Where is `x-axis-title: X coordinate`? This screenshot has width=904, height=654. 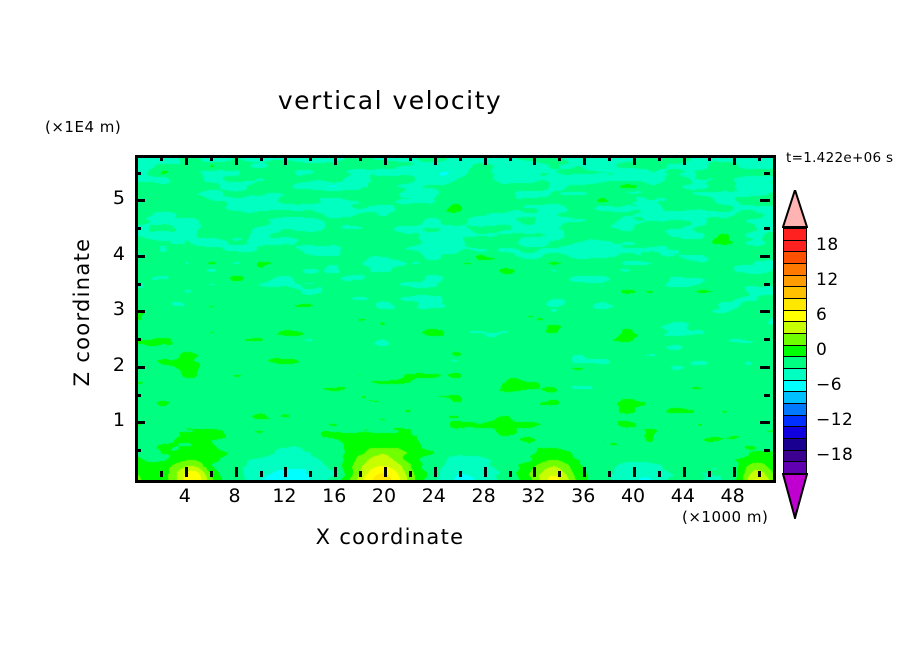 x-axis-title: X coordinate is located at coordinates (390, 537).